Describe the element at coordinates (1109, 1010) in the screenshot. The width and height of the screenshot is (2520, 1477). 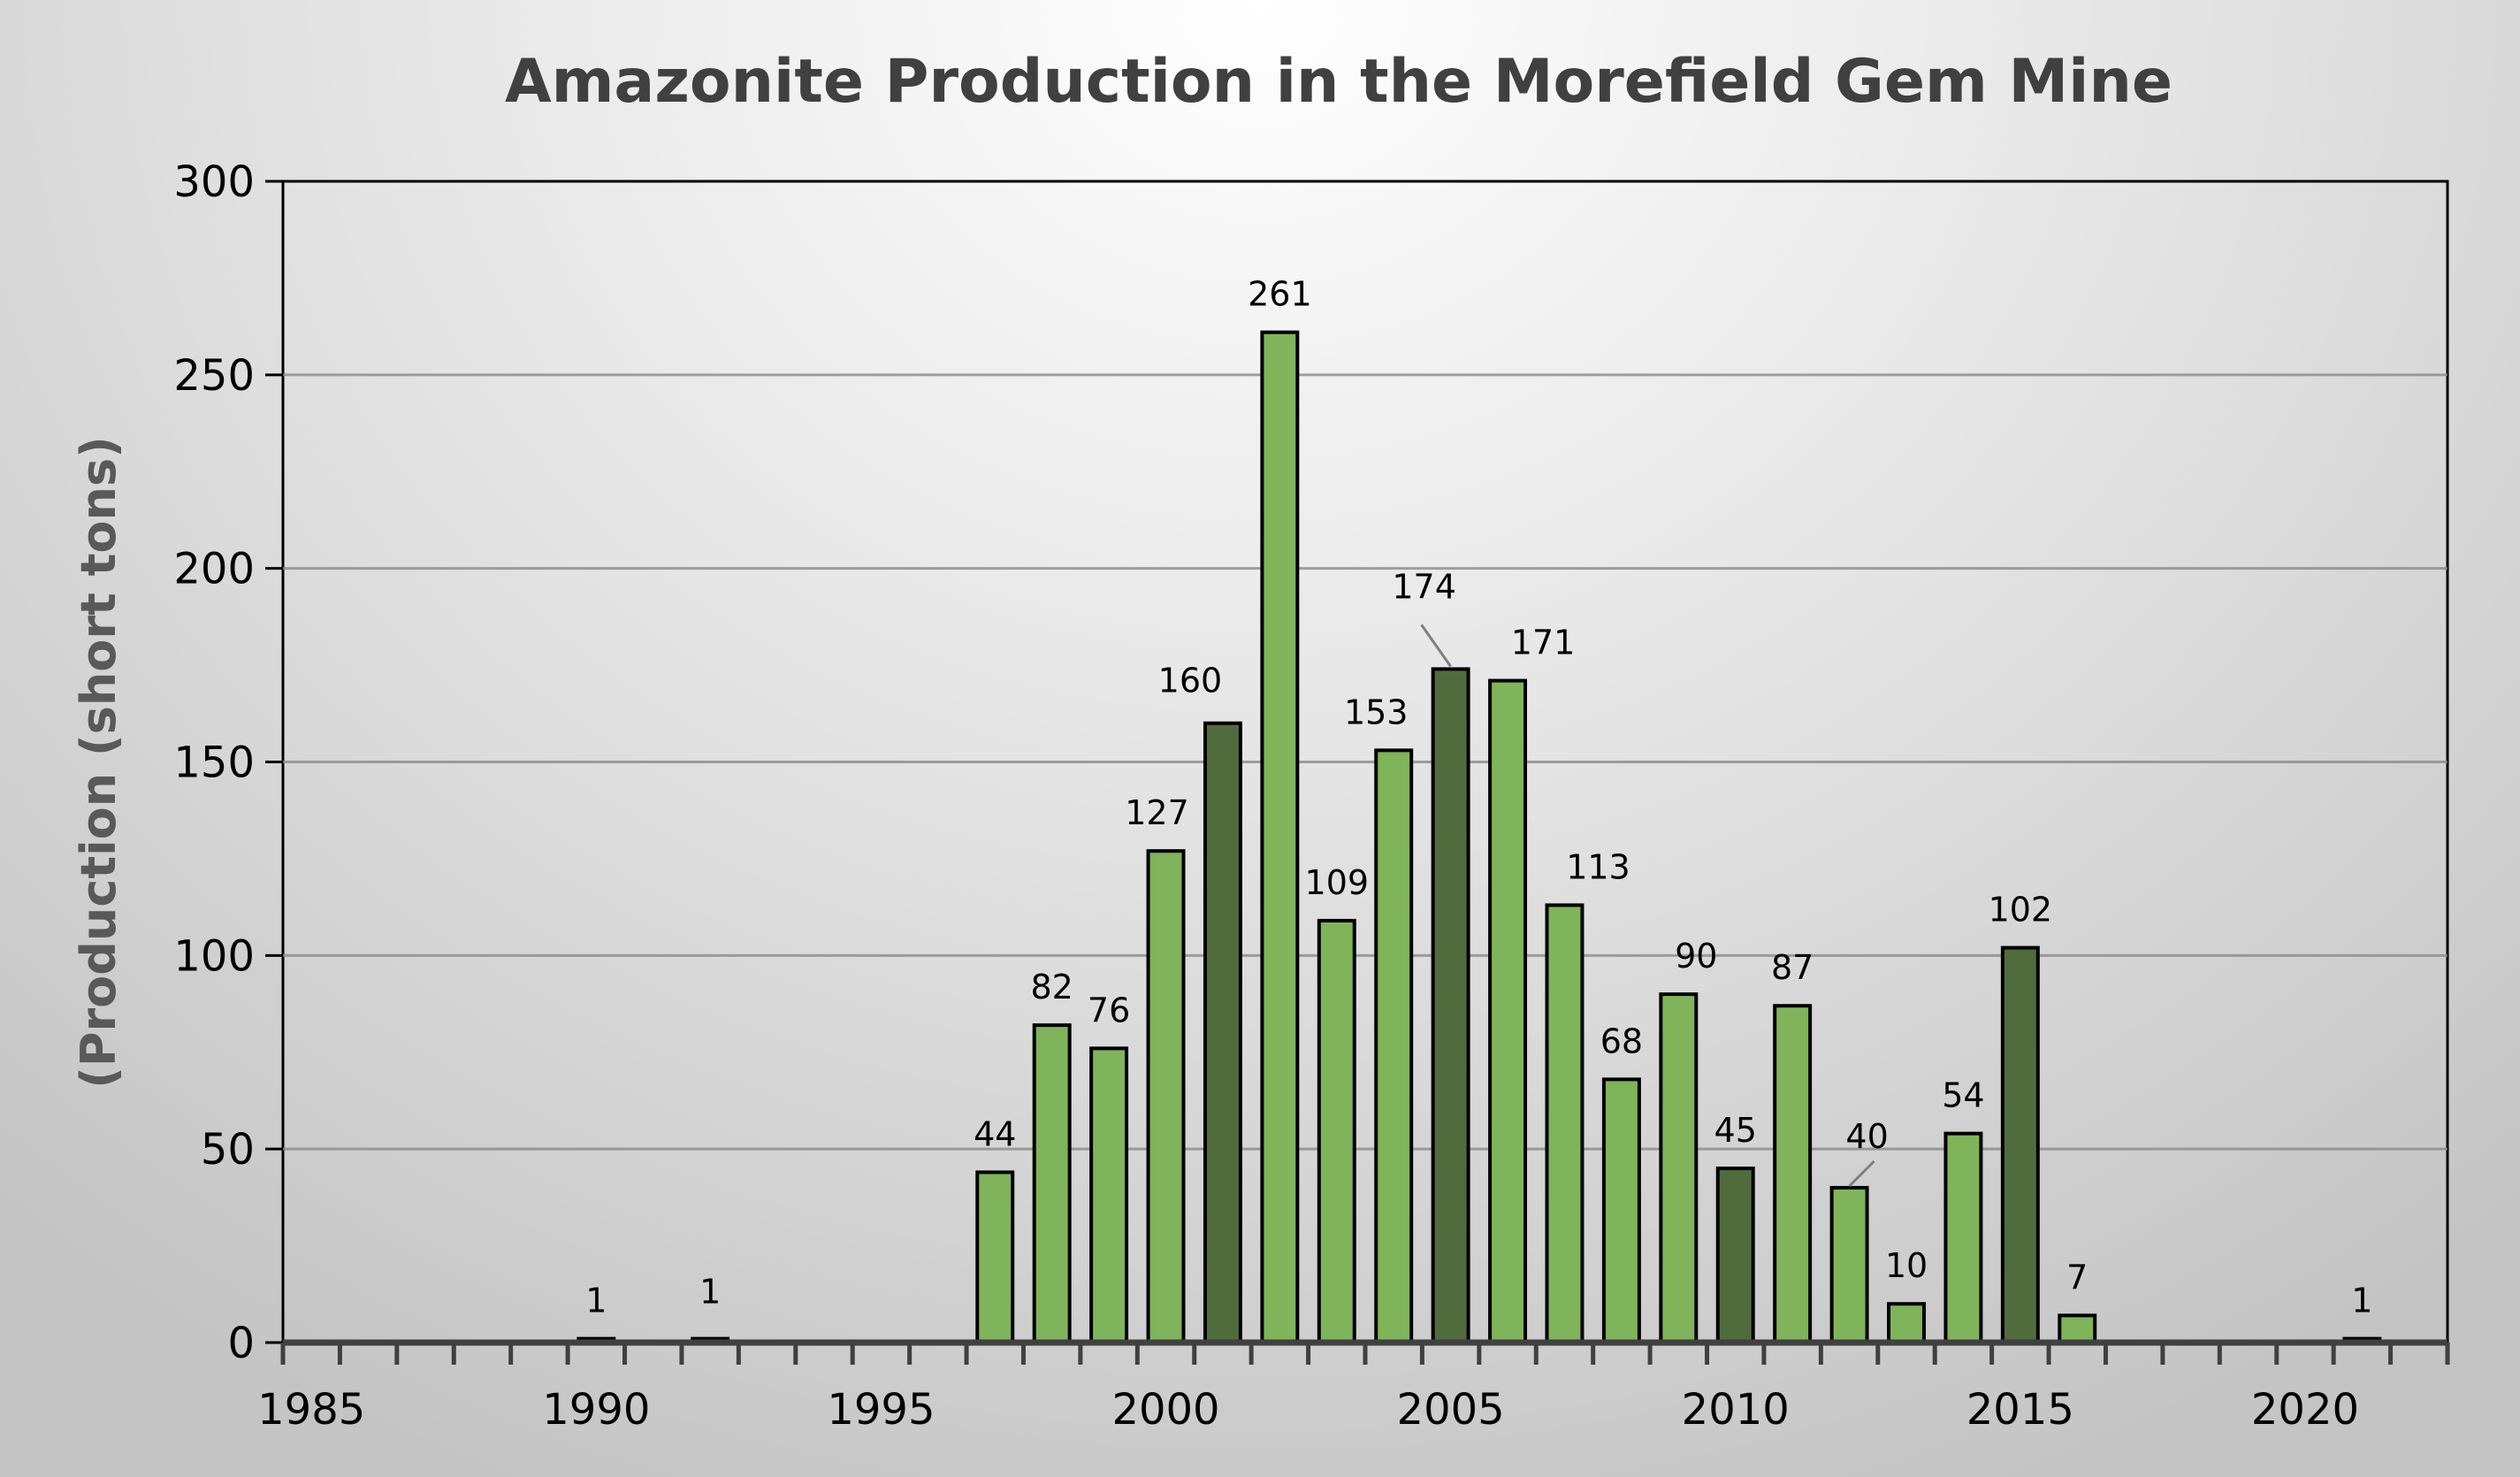
I see `data-label-1999: 76` at that location.